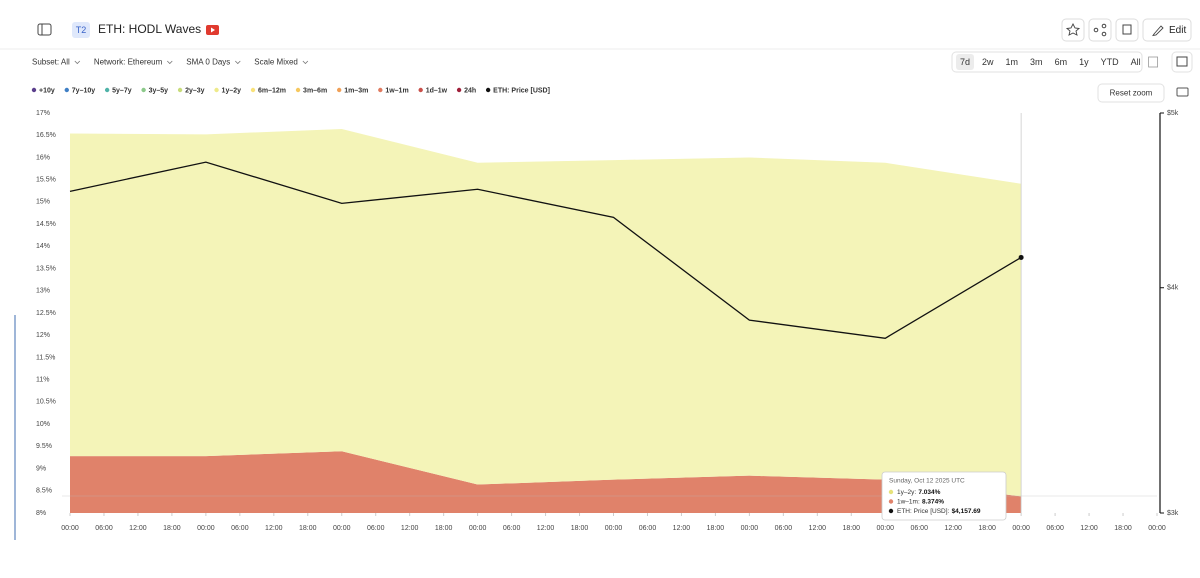  Describe the element at coordinates (1173, 113) in the screenshot. I see `y2-tick-label: $5k` at that location.